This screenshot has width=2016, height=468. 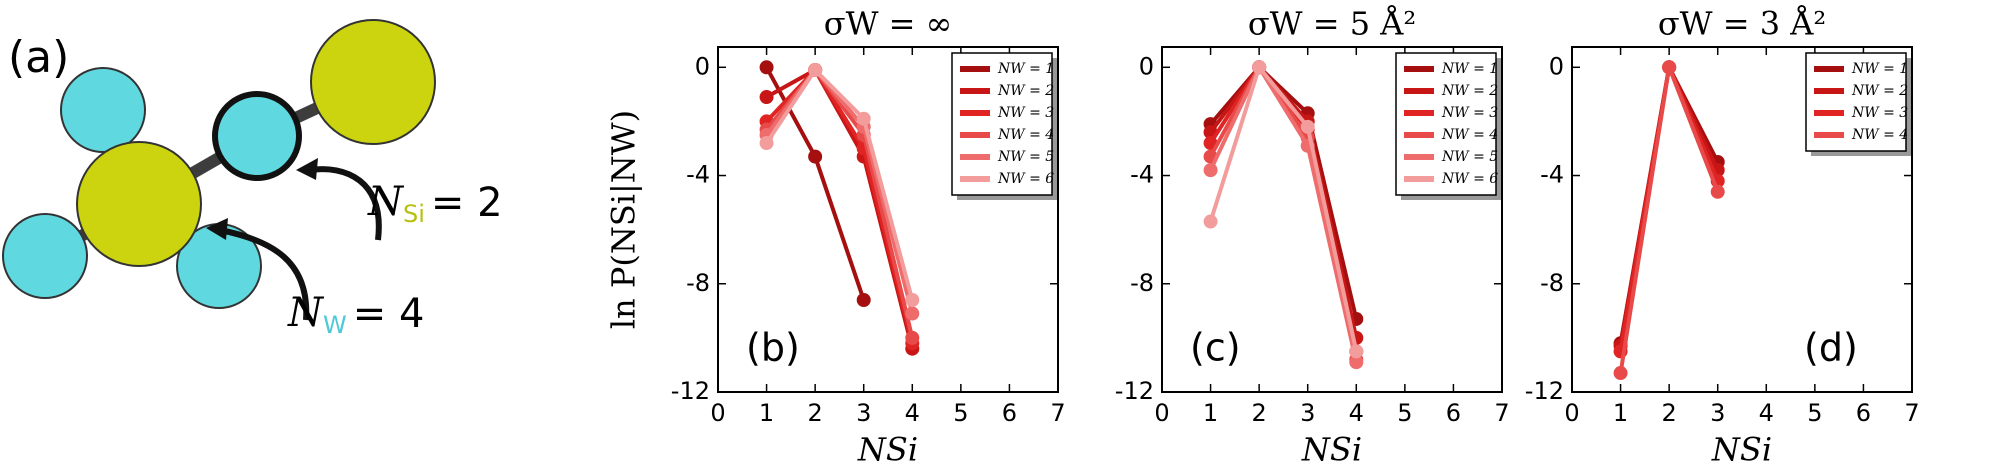 What do you see at coordinates (773, 348) in the screenshot?
I see `panel-label: (b)` at bounding box center [773, 348].